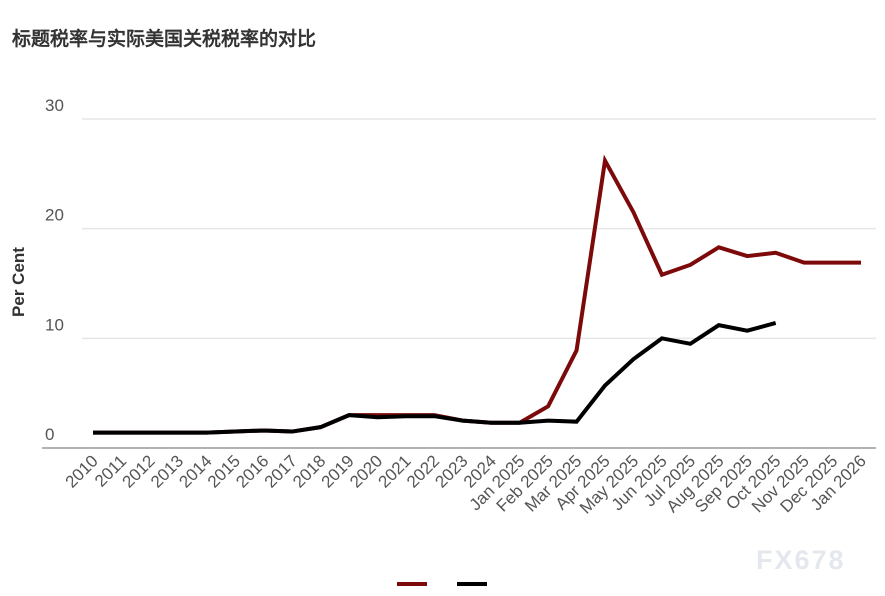 Image resolution: width=885 pixels, height=596 pixels. I want to click on y-tick-label: 30, so click(54, 105).